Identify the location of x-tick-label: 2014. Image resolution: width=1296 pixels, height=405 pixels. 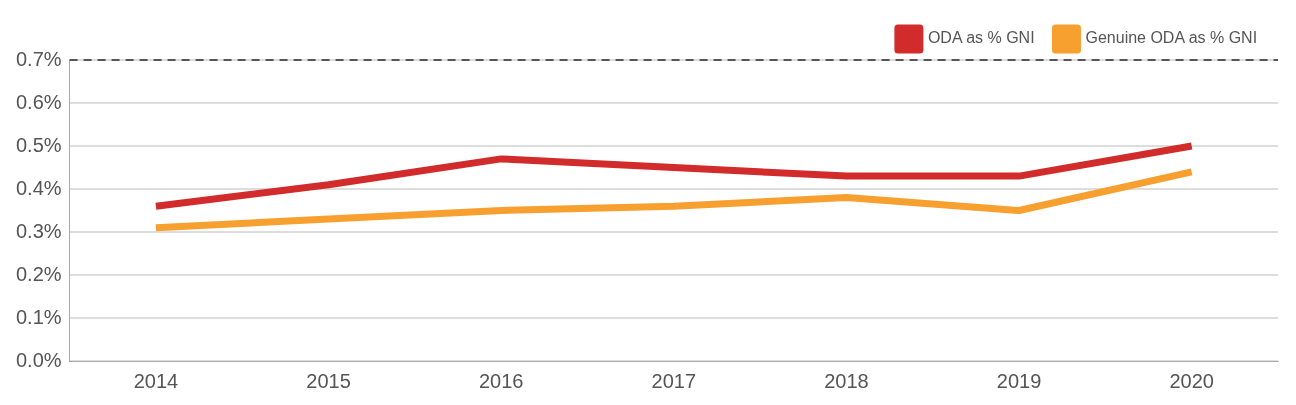
(156, 380).